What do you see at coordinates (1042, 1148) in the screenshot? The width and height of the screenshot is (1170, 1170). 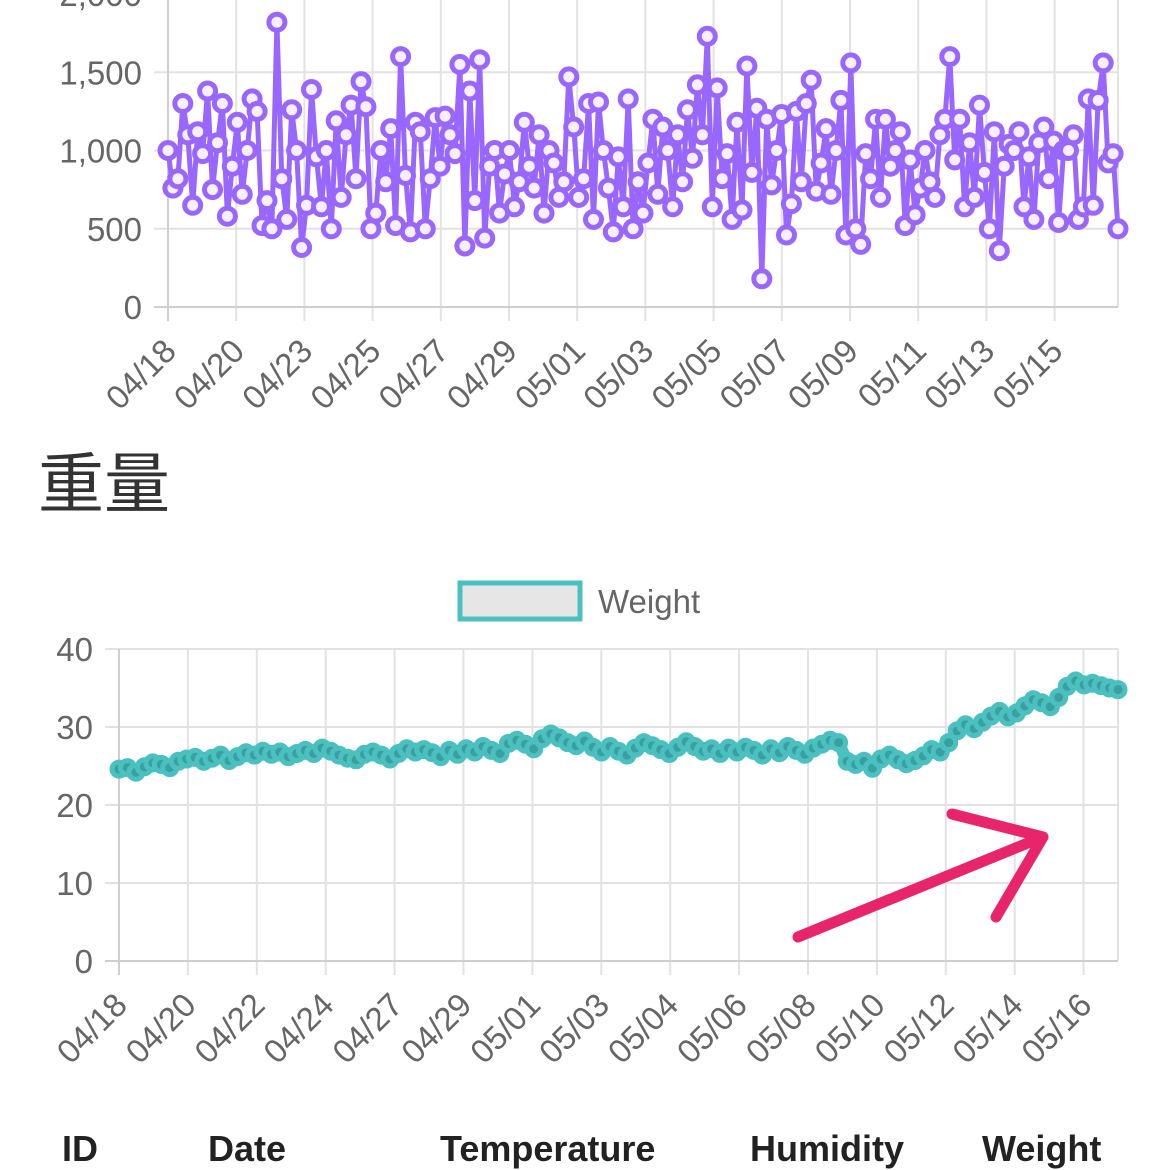 I see `column-header-weight: Weight` at bounding box center [1042, 1148].